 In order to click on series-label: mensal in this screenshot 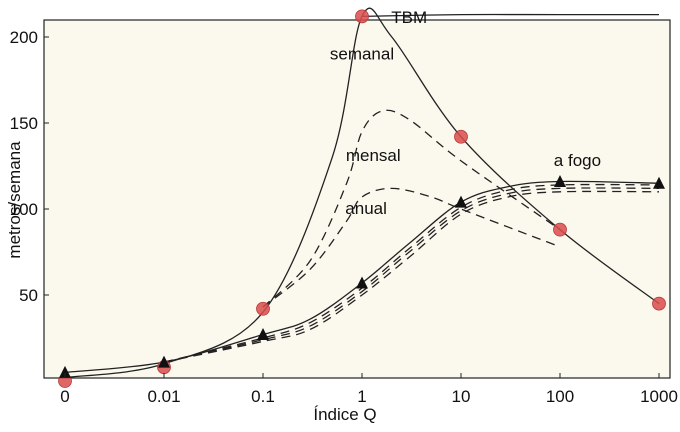, I will do `click(373, 155)`.